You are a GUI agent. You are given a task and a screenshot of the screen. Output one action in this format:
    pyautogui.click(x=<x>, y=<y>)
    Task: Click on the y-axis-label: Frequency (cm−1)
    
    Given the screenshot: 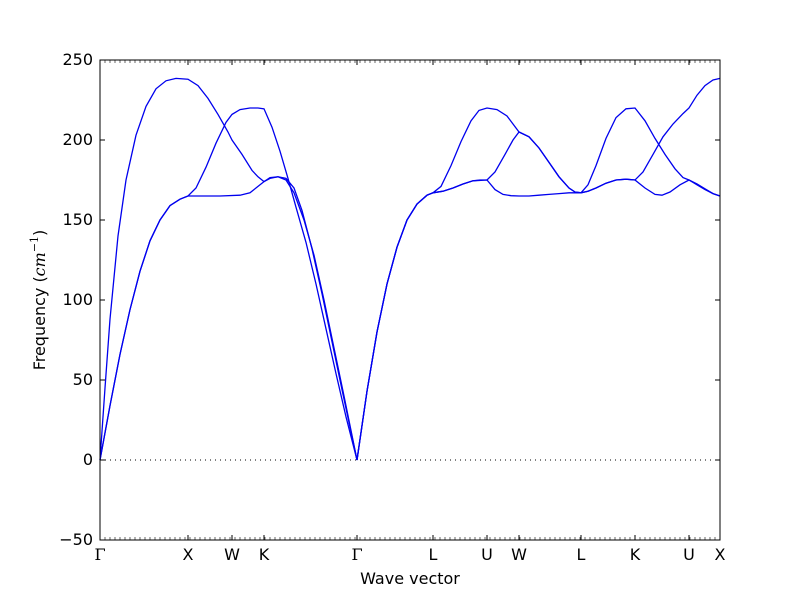 What is the action you would take?
    pyautogui.click(x=38, y=300)
    